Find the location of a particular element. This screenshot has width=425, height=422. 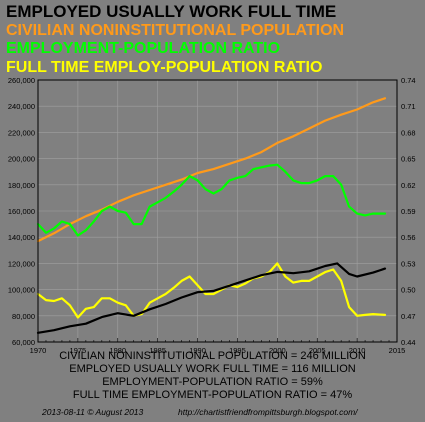

x-tick-label: 1985 is located at coordinates (157, 350).